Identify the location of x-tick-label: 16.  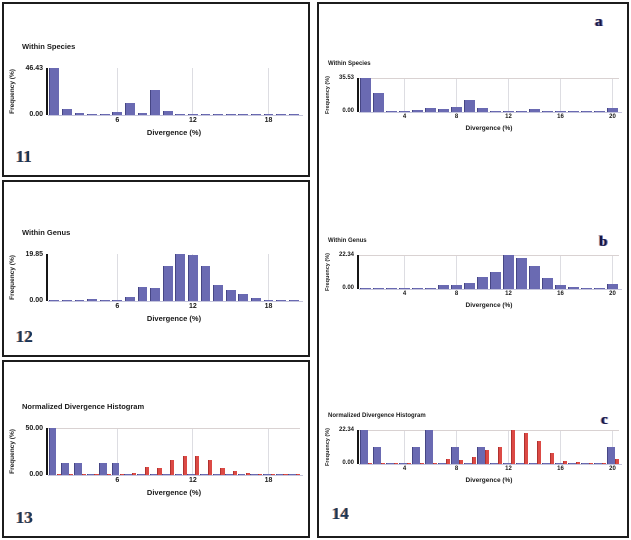
(560, 469).